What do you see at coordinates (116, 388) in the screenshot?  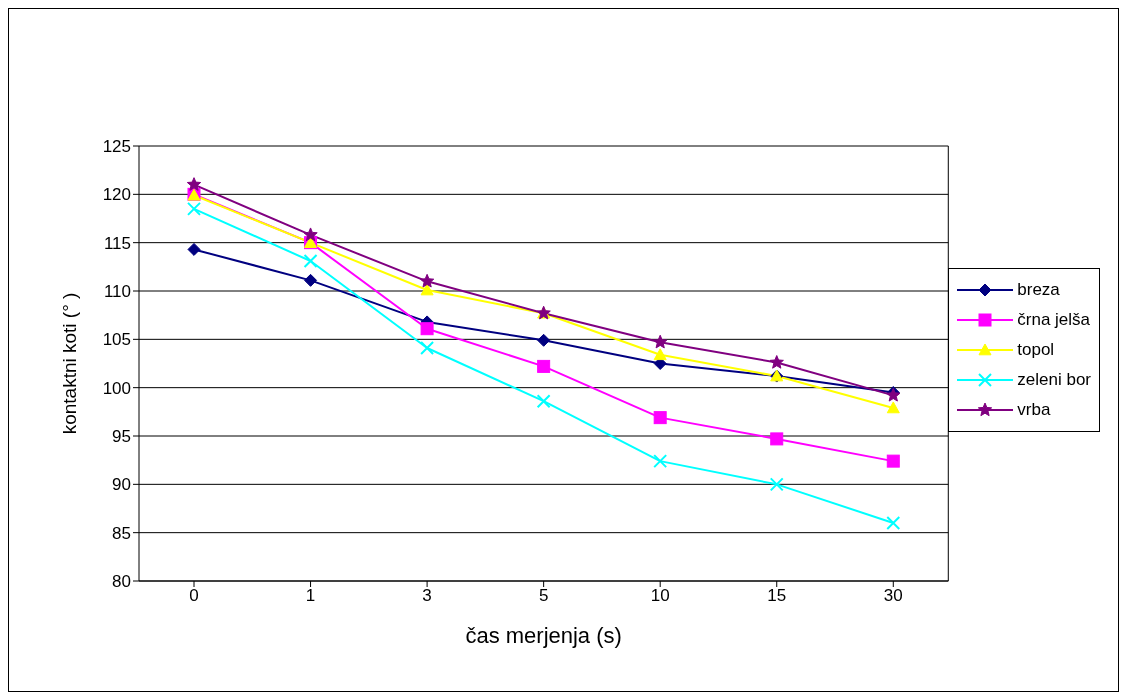 I see `y-tick-label: 100` at bounding box center [116, 388].